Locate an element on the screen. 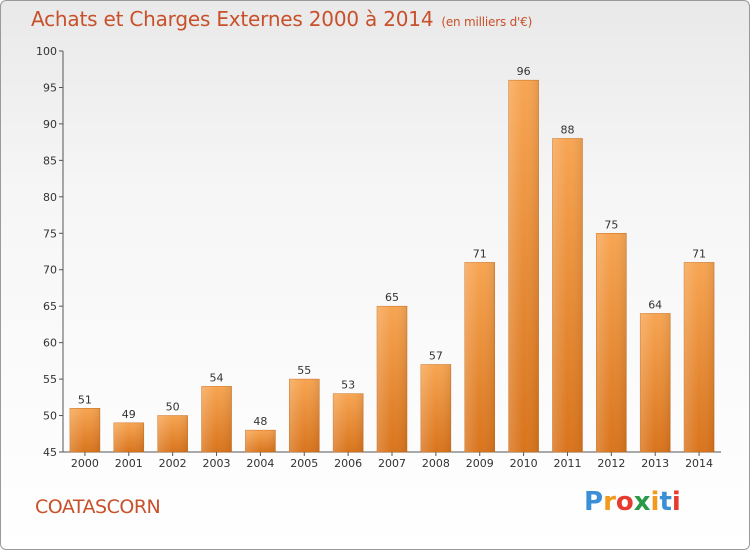  x-tick-label-2000: 2000 is located at coordinates (85, 463).